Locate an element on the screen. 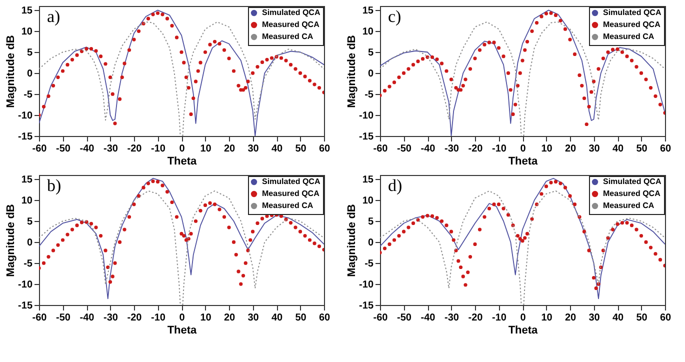 This screenshot has height=362, width=685. annotation: b) is located at coordinates (54, 185).